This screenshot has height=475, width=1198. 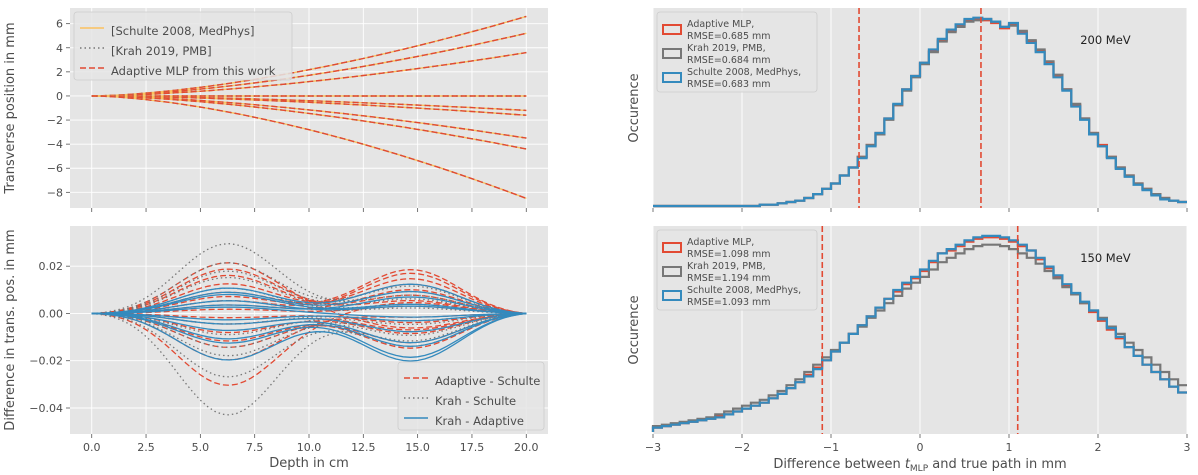 I want to click on y-tick-label: −0.04, so click(x=46, y=408).